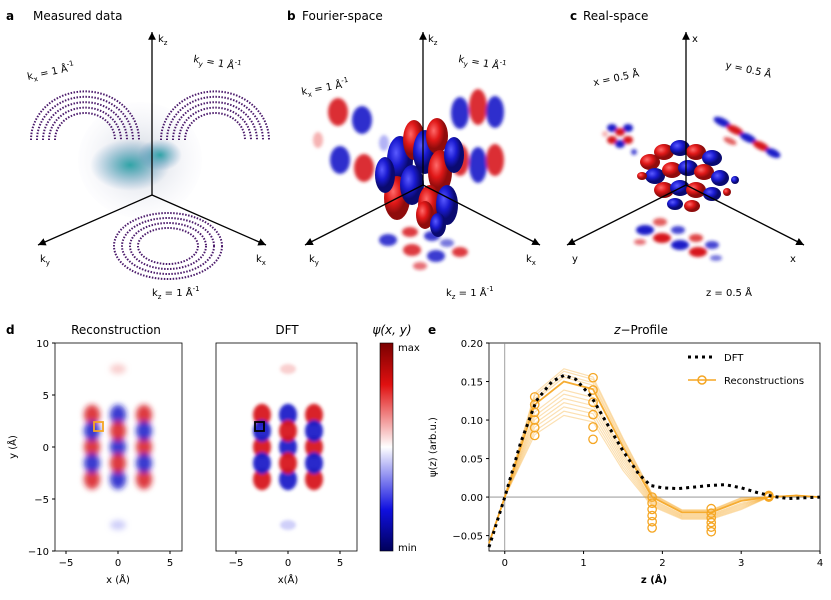 This screenshot has width=831, height=600. I want to click on b-ky-axis-label: ky, so click(314, 260).